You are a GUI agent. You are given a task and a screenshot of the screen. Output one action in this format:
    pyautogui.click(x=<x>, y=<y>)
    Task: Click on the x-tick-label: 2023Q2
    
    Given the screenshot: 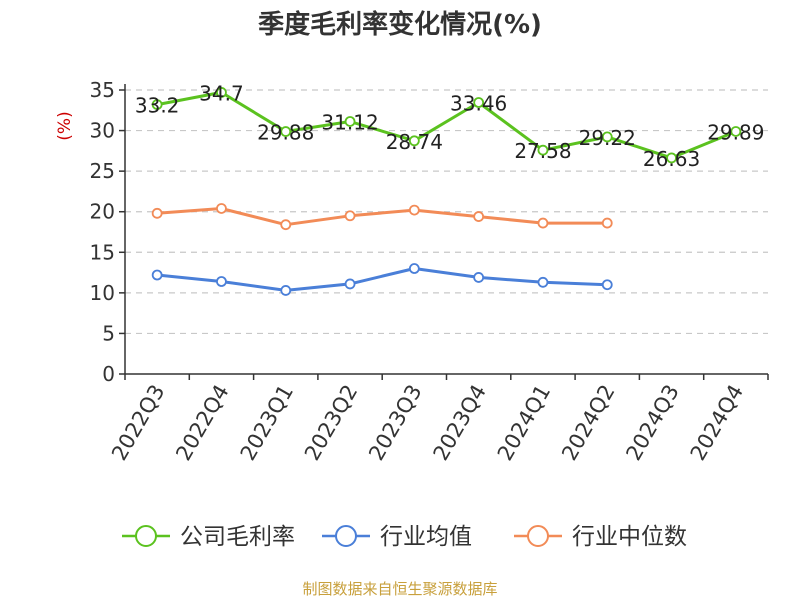 What is the action you would take?
    pyautogui.click(x=331, y=423)
    